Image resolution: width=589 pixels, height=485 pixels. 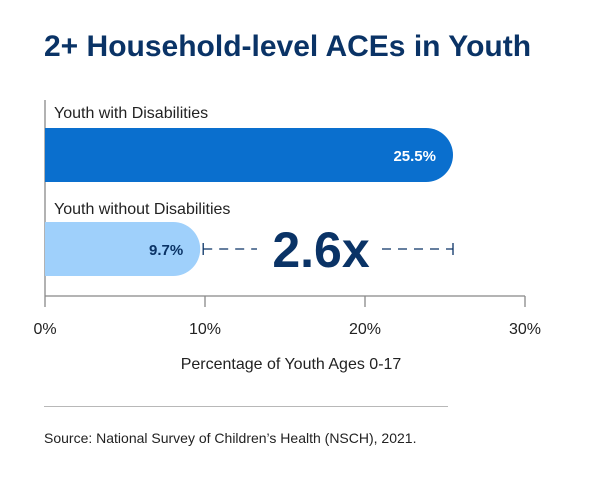 I want to click on x-tick-label: 0%, so click(x=44, y=329).